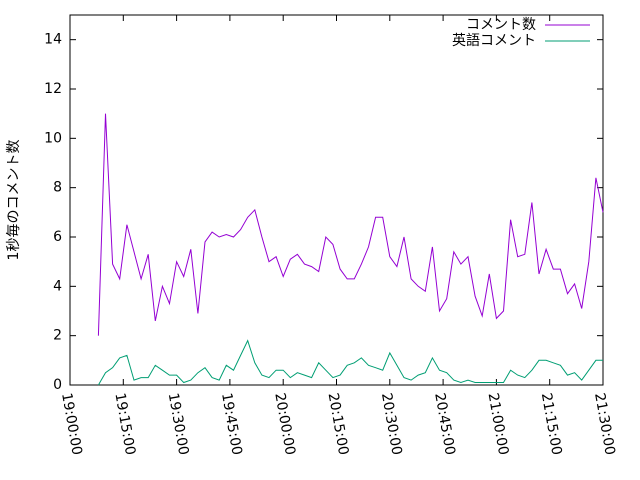  Describe the element at coordinates (57, 336) in the screenshot. I see `y-tick-label: 2` at that location.